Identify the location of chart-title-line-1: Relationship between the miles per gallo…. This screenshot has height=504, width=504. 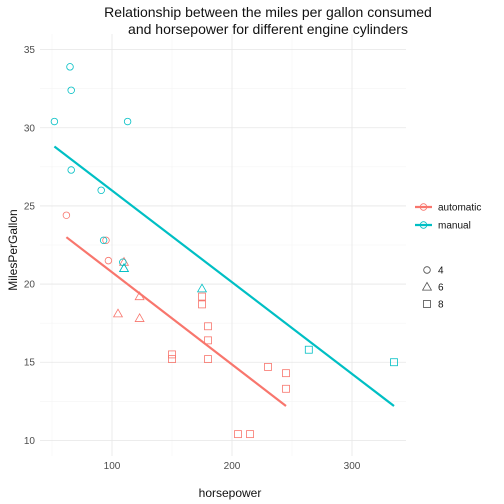
(268, 12).